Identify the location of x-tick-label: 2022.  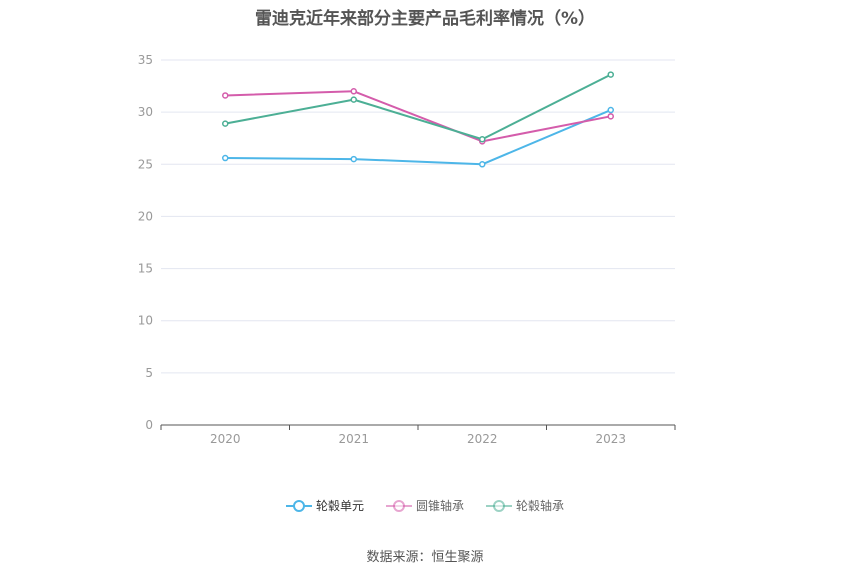
(482, 439).